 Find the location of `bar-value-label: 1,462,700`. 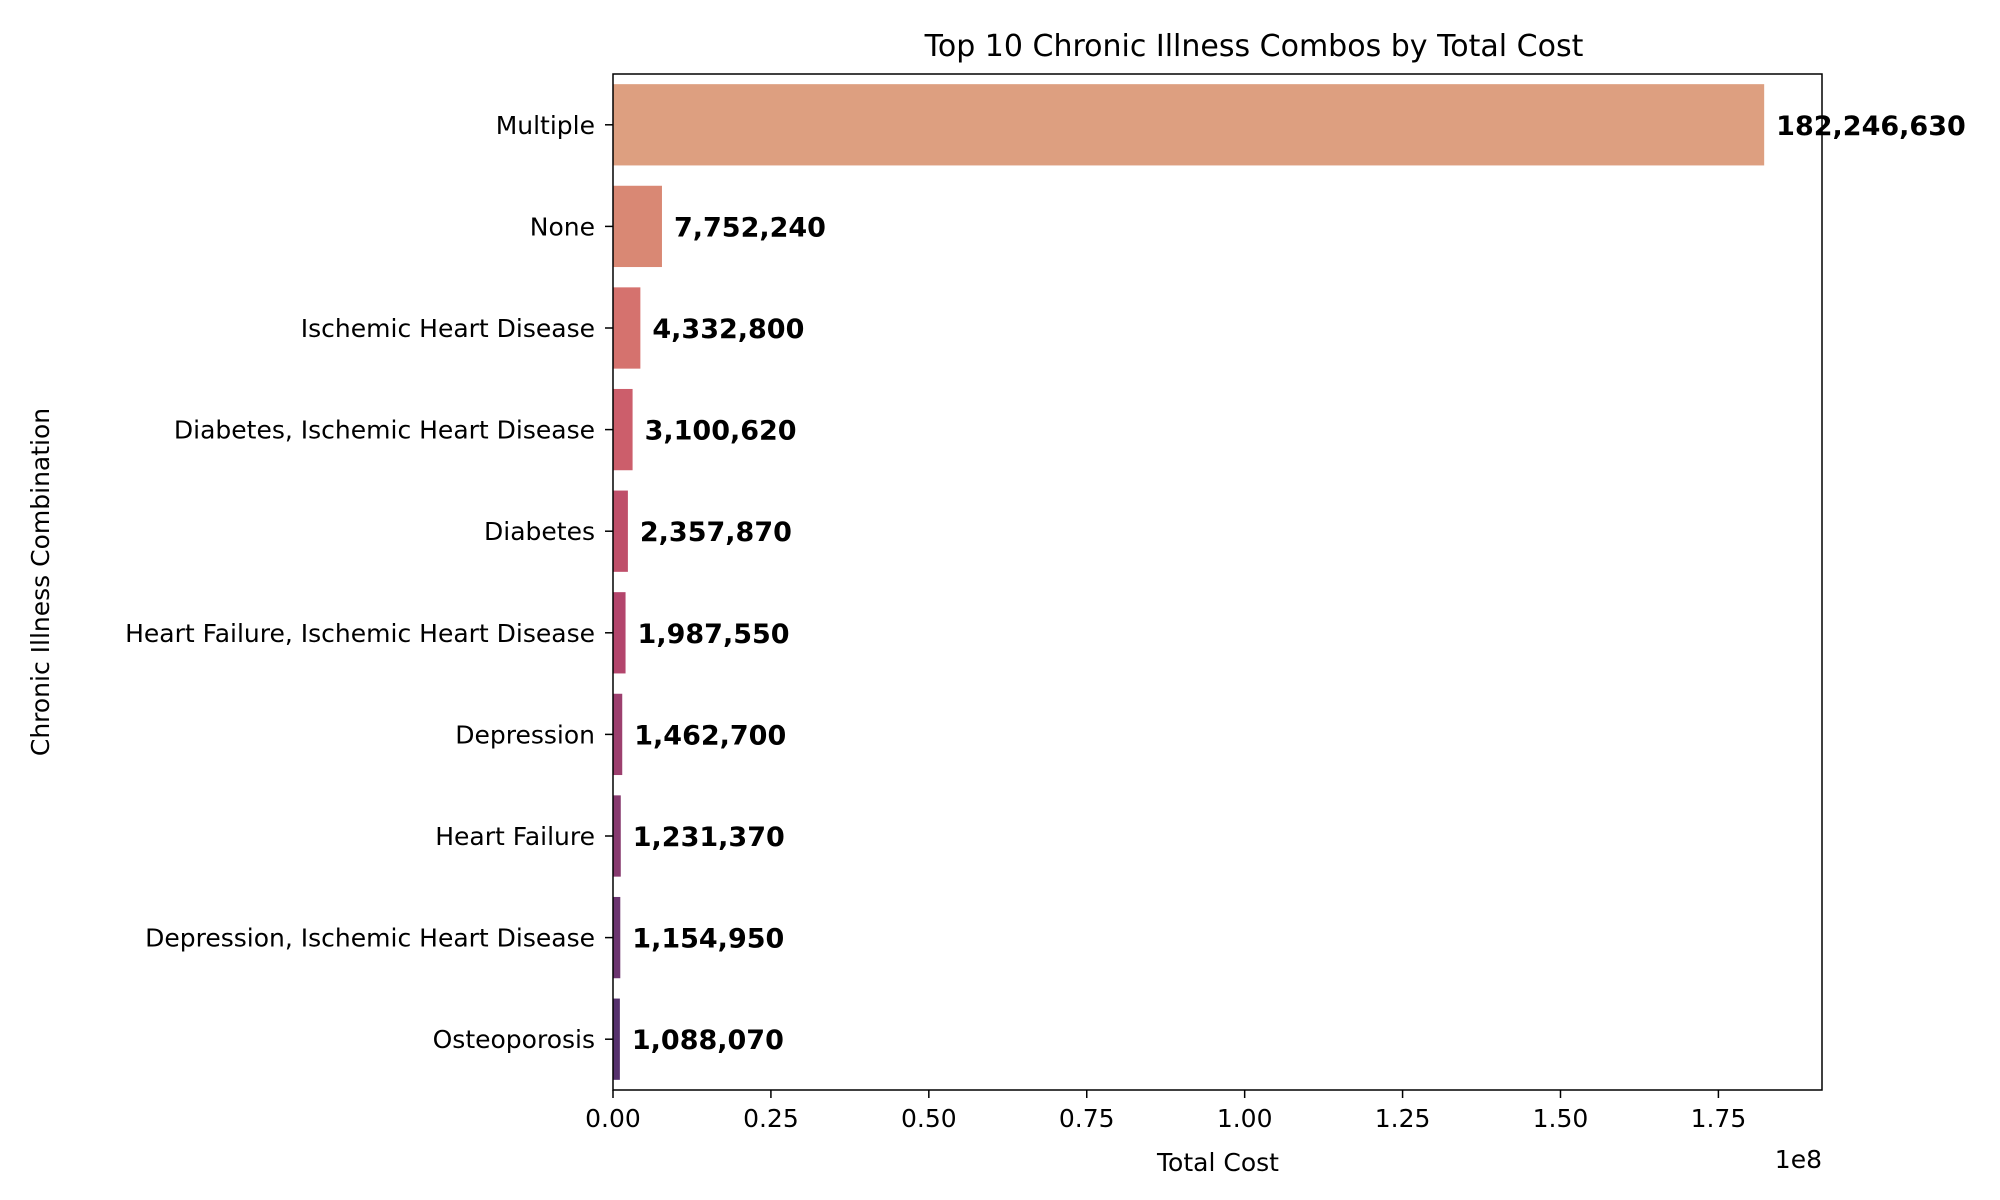

bar-value-label: 1,462,700 is located at coordinates (710, 735).